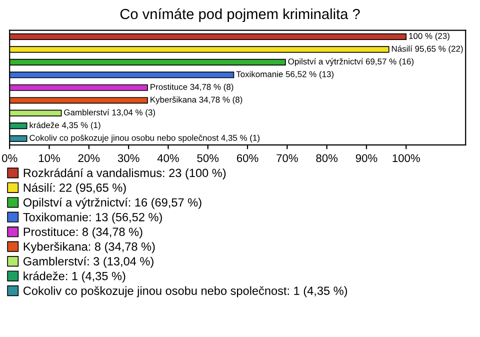  What do you see at coordinates (92, 218) in the screenshot?
I see `legend-label: Toxikomanie: 13 (56,52 %)` at bounding box center [92, 218].